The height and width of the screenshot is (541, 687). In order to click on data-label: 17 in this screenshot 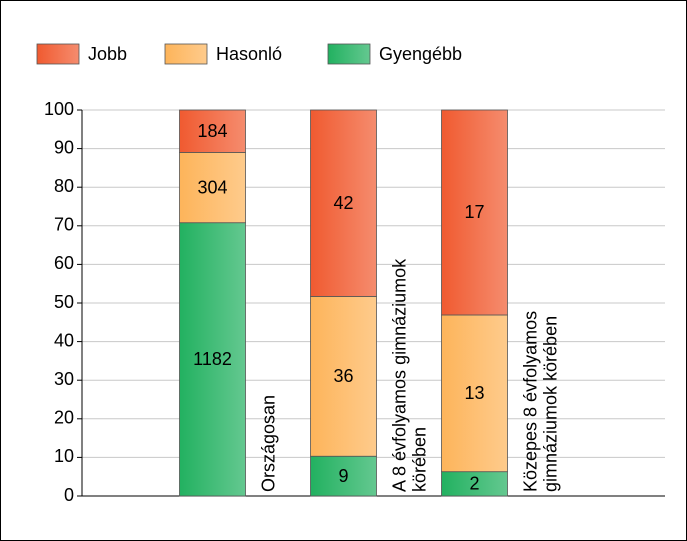, I will do `click(474, 212)`.